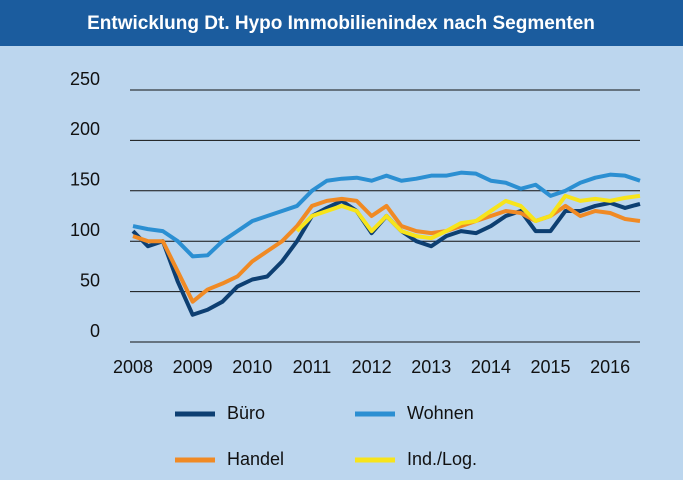  Describe the element at coordinates (85, 180) in the screenshot. I see `y-tick-label: 150` at that location.